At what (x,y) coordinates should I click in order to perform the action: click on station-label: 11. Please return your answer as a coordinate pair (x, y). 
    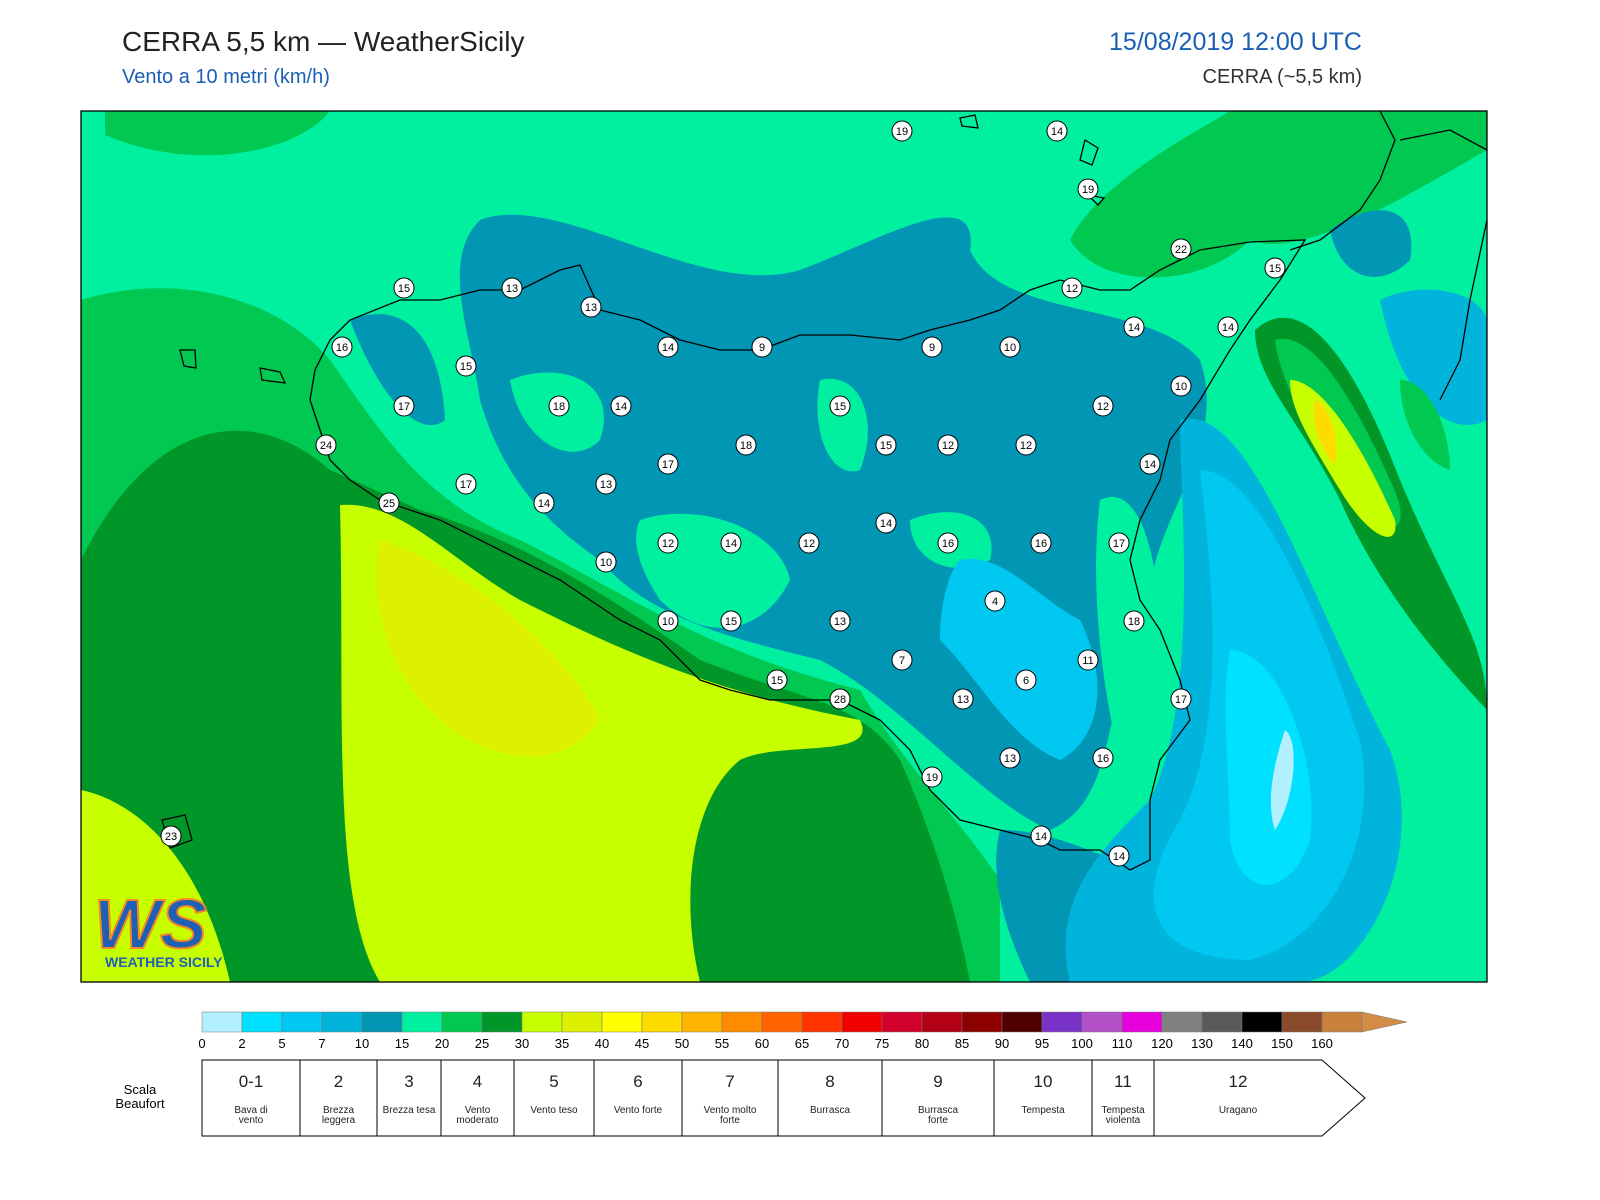
    Looking at the image, I should click on (1087, 661).